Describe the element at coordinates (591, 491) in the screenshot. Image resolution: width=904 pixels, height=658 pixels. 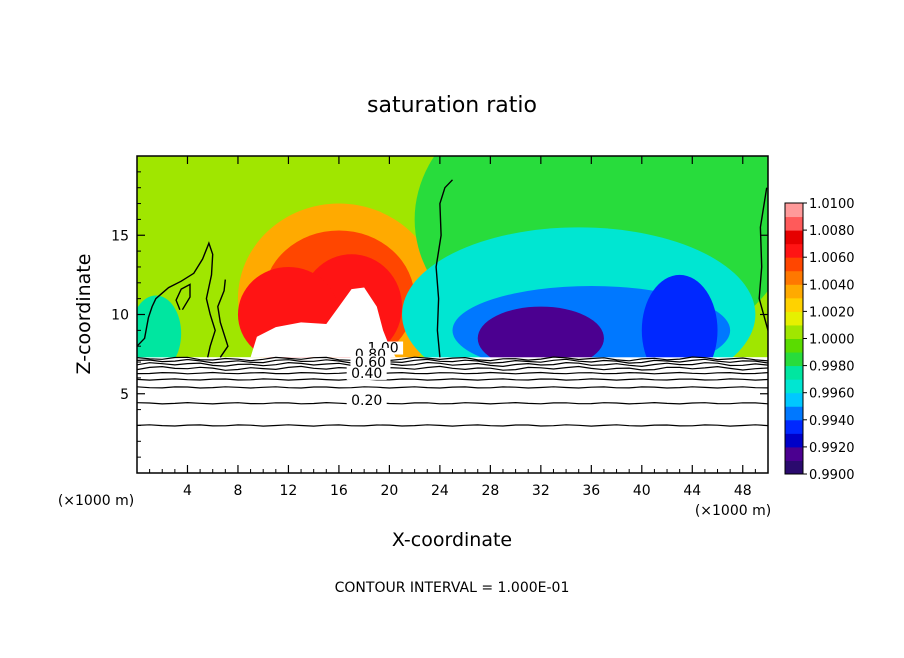
I see `x-tick-label-36: 36` at that location.